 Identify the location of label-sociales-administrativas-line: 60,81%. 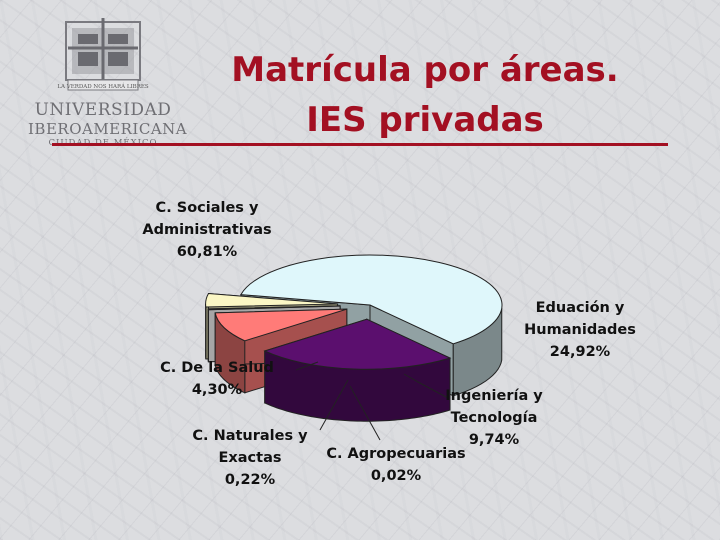
(207, 252).